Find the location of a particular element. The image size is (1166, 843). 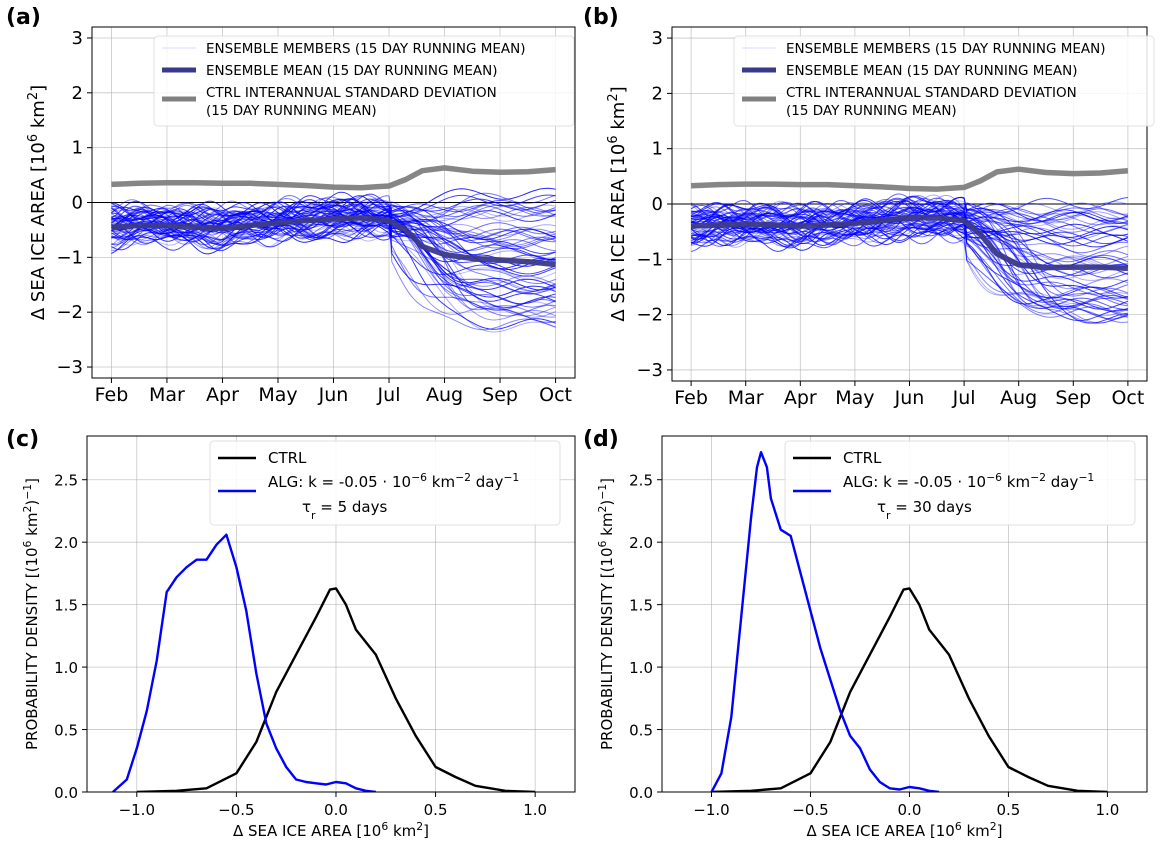

legend-label-alg: ALG: k = -0.05 · 10−6 km−2 day−1 is located at coordinates (968, 481).